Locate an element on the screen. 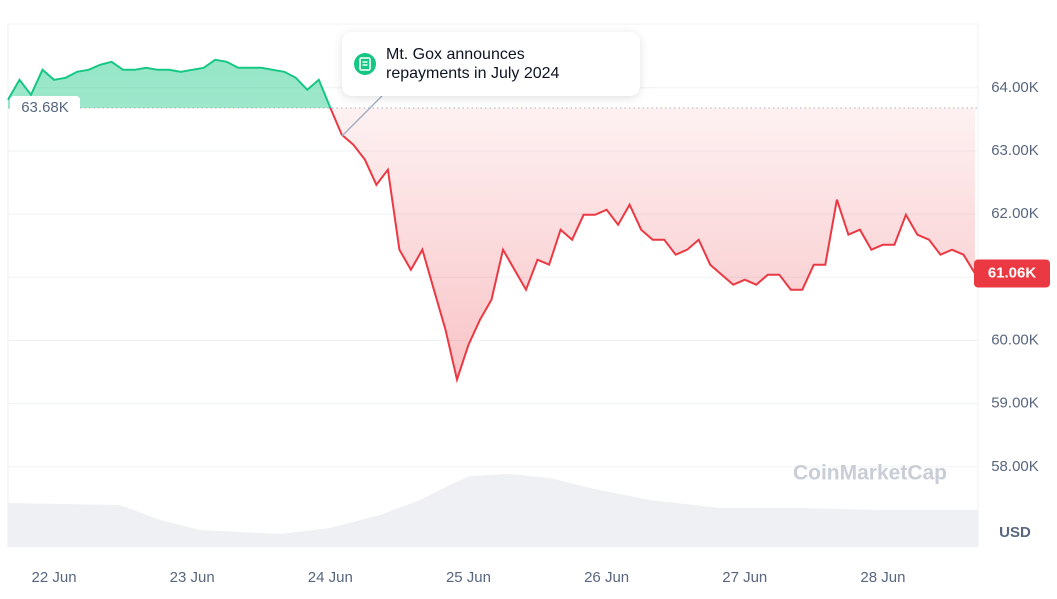 The height and width of the screenshot is (599, 1057). y-tick-label: 58.00K is located at coordinates (1015, 466).